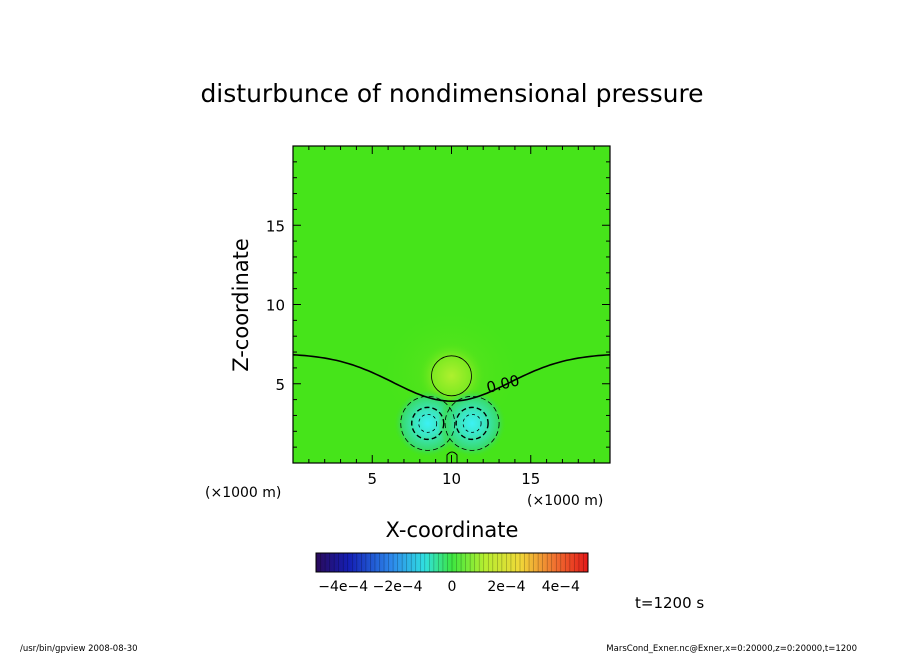  I want to click on negative-contour-right-outer, so click(472, 423).